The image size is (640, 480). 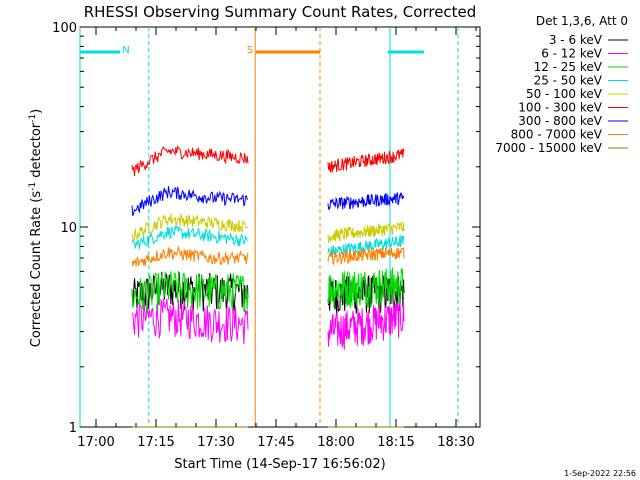 What do you see at coordinates (335, 442) in the screenshot?
I see `x-tick-label: 18:00` at bounding box center [335, 442].